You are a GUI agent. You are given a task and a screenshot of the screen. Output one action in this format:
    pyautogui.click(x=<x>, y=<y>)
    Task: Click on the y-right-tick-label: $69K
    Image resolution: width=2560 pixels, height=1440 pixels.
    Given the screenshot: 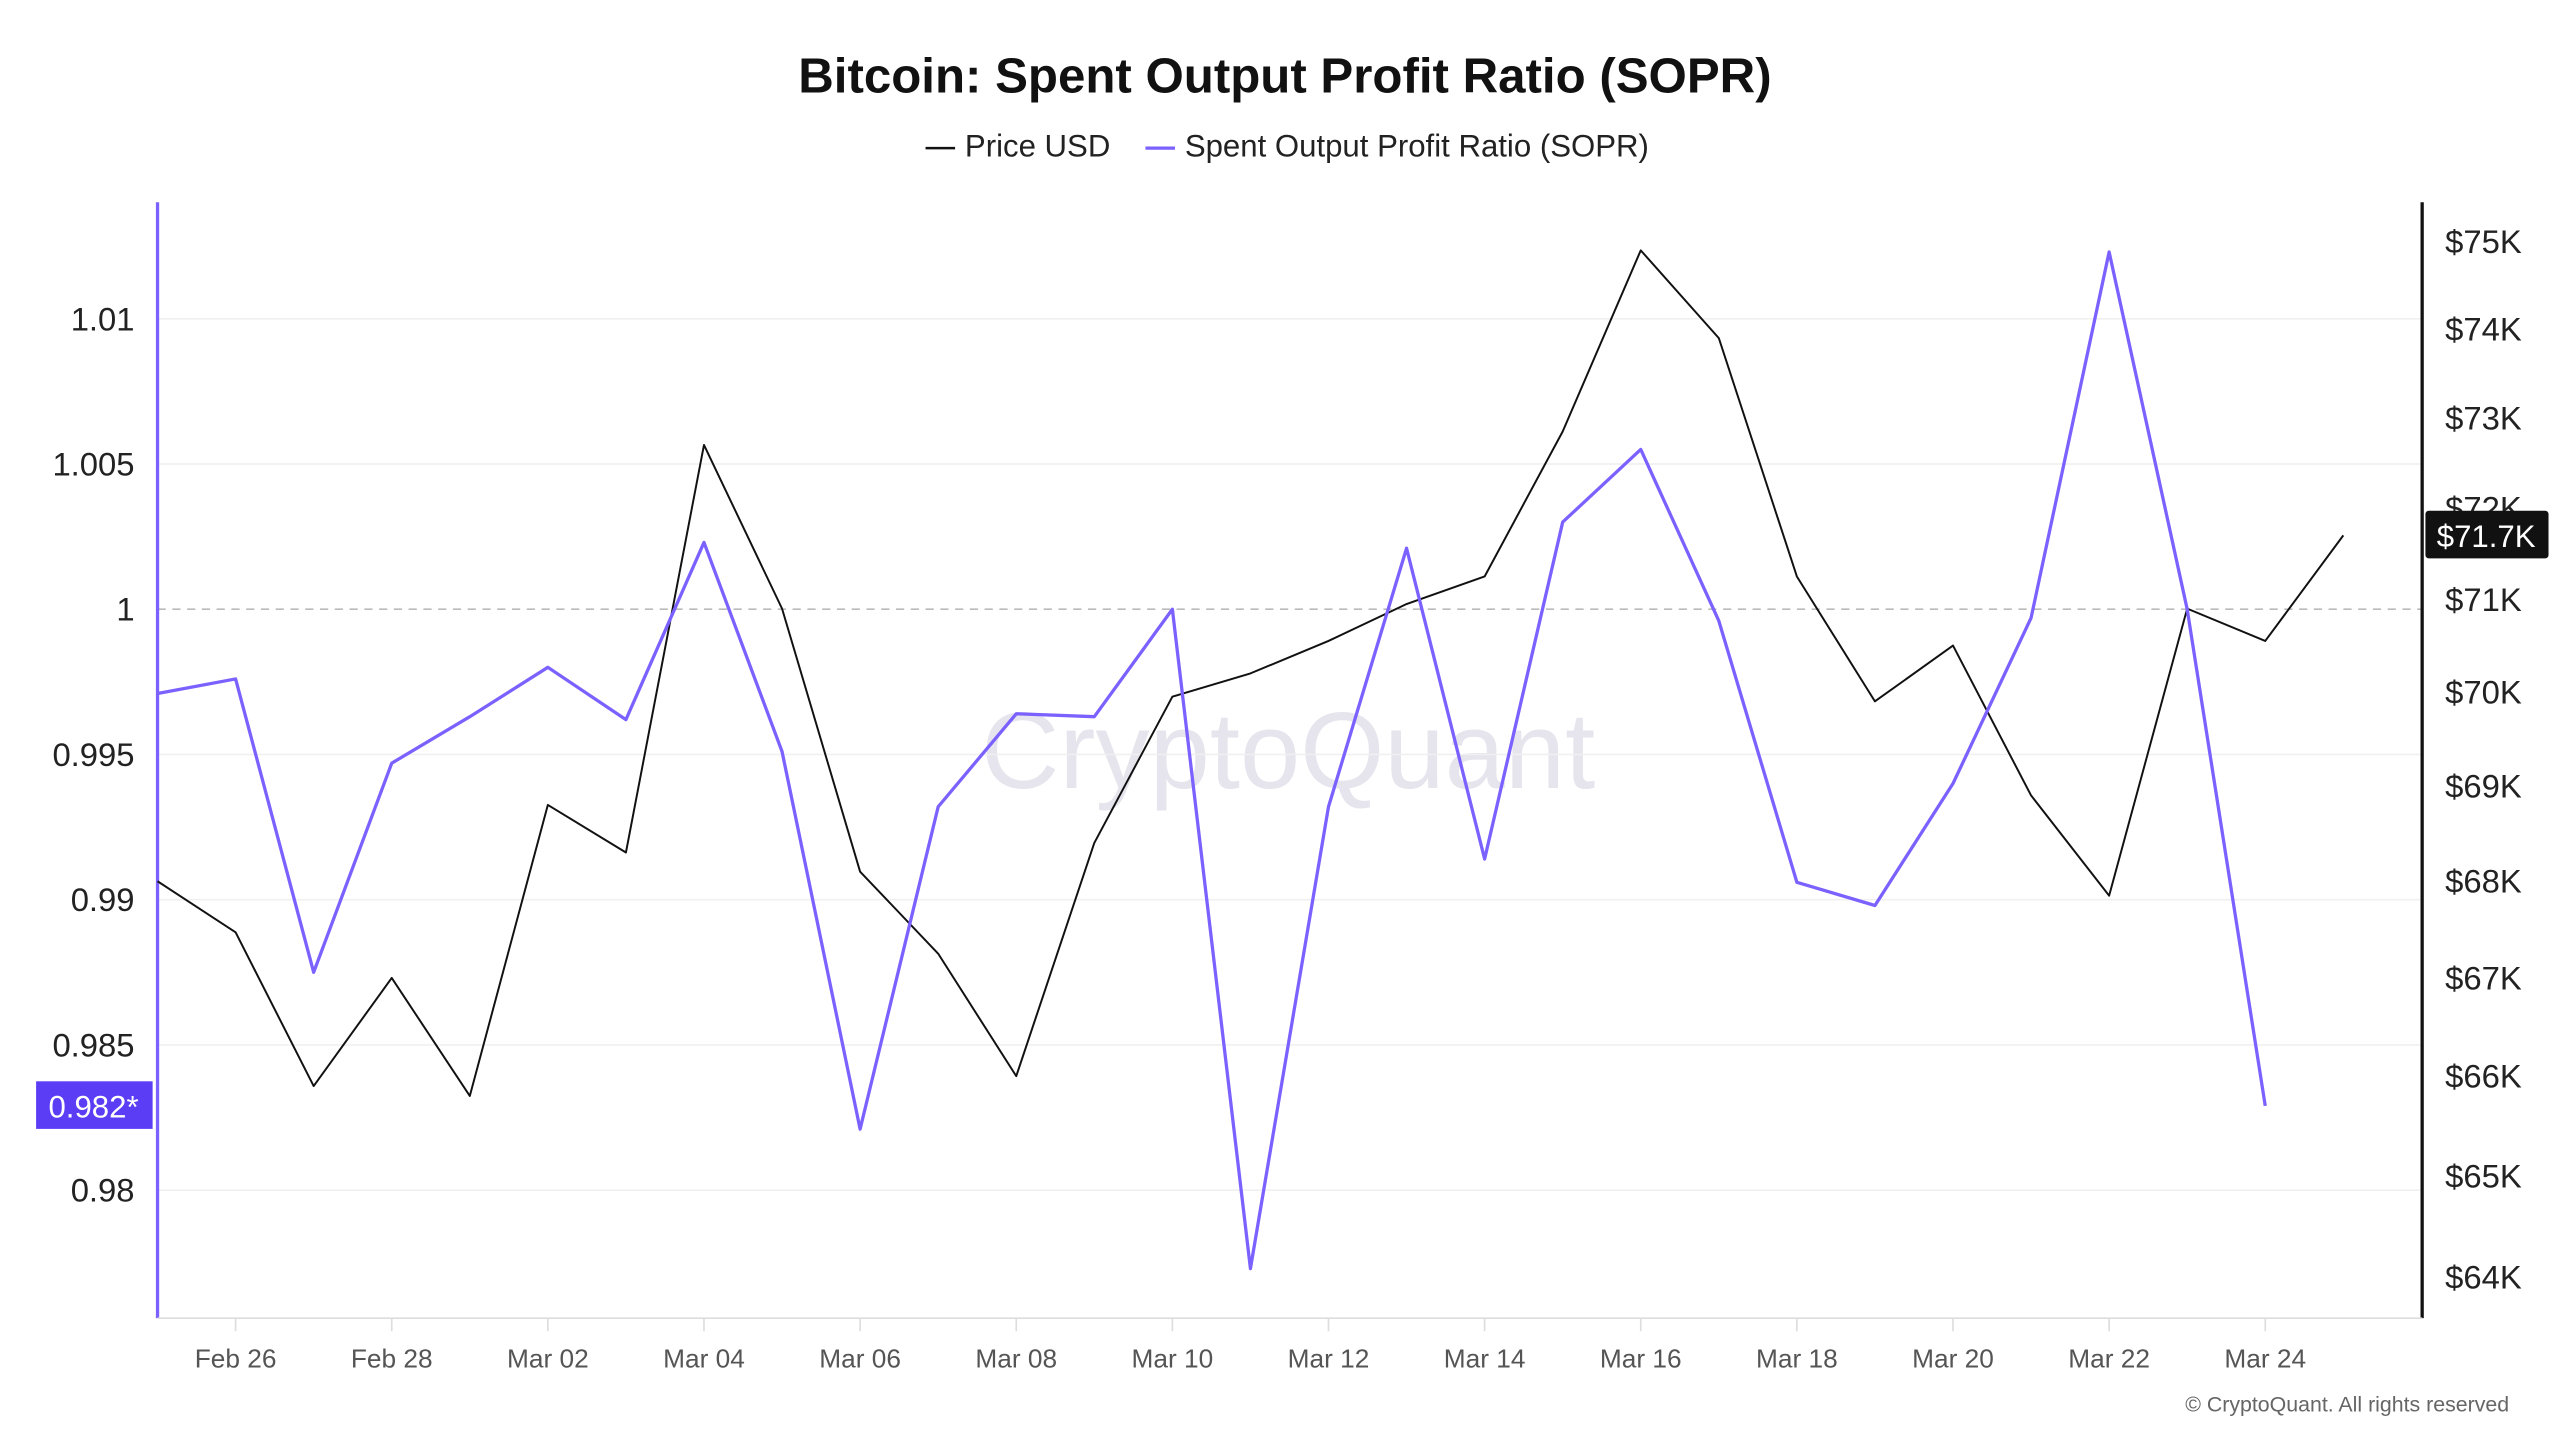 What is the action you would take?
    pyautogui.click(x=2483, y=785)
    